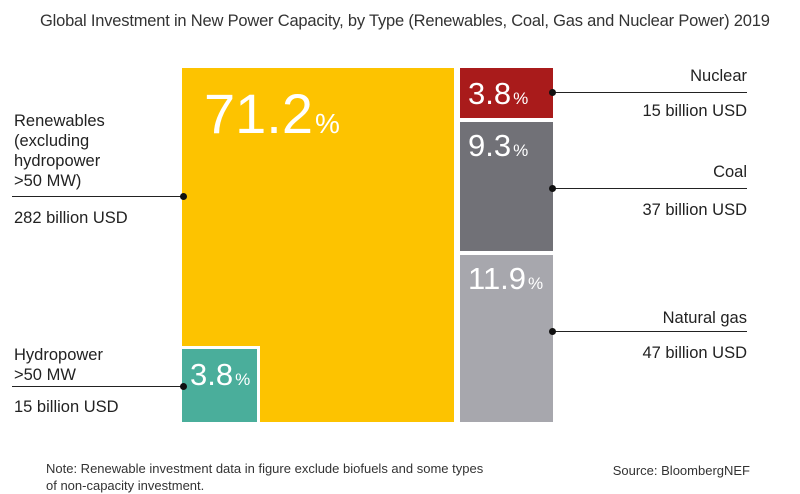 The height and width of the screenshot is (494, 800). What do you see at coordinates (681, 470) in the screenshot?
I see `chart-source: Source: BloombergNEF` at bounding box center [681, 470].